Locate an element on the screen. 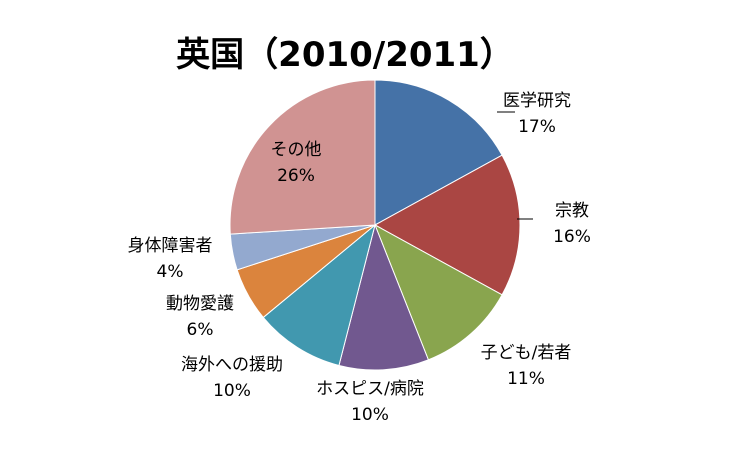  slice-value-8: 26% is located at coordinates (296, 176).